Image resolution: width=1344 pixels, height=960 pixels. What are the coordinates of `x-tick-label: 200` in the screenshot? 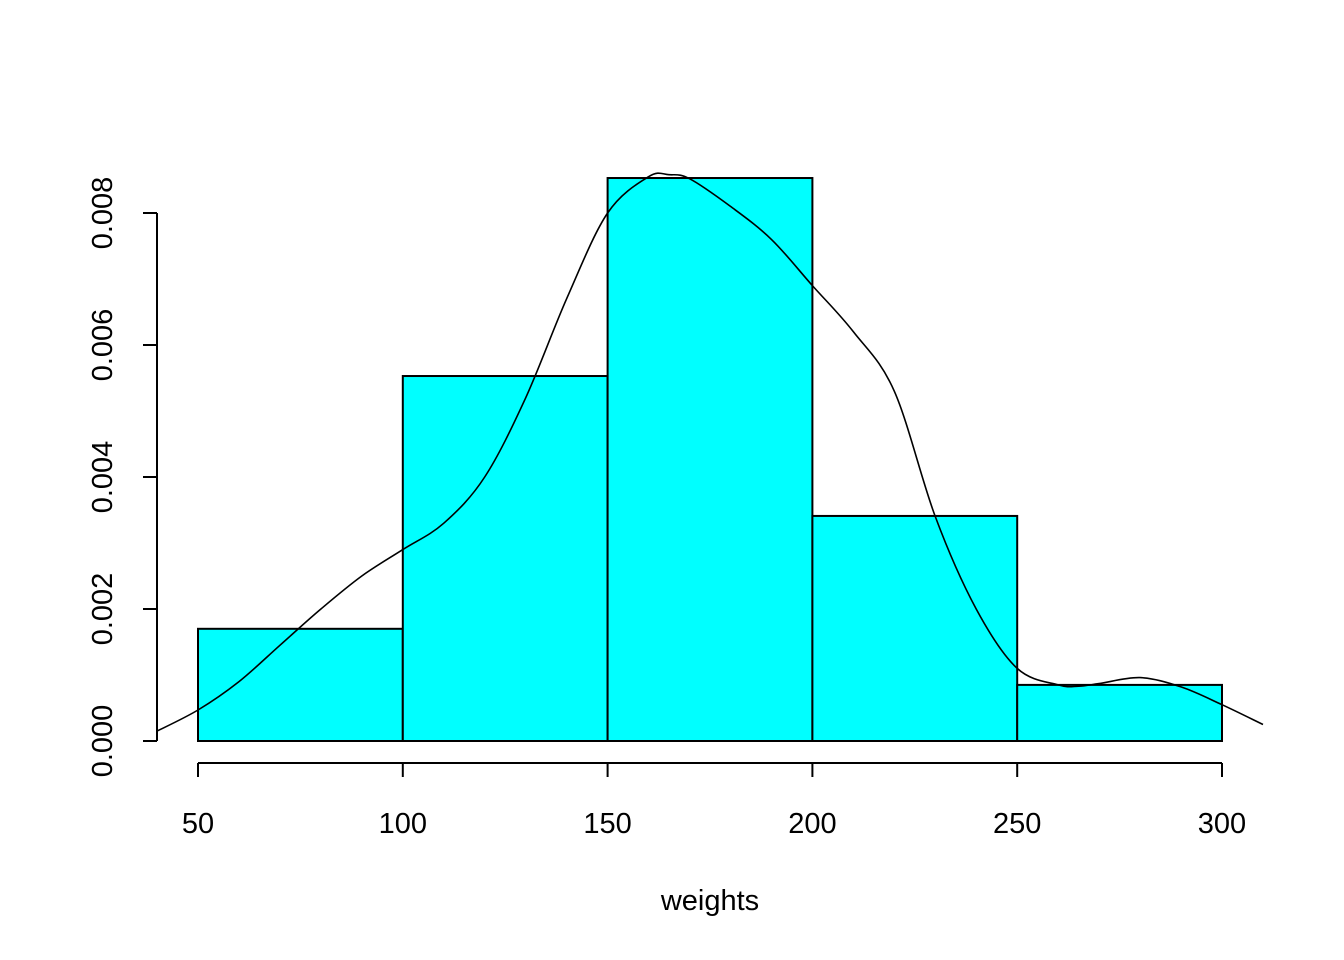 It's located at (812, 824).